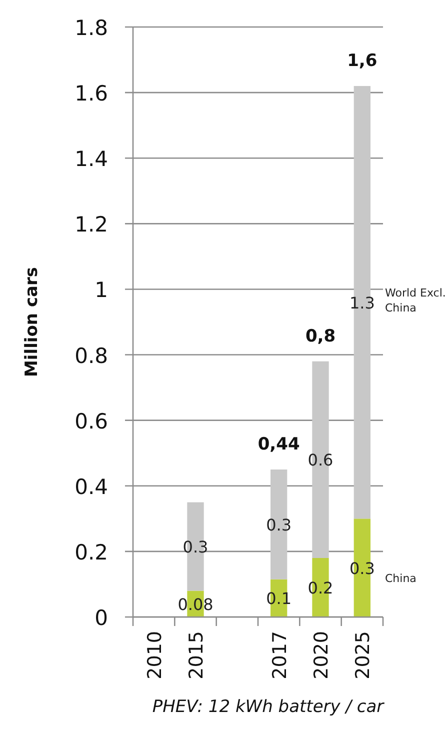  I want to click on total-label: 1,6, so click(362, 61).